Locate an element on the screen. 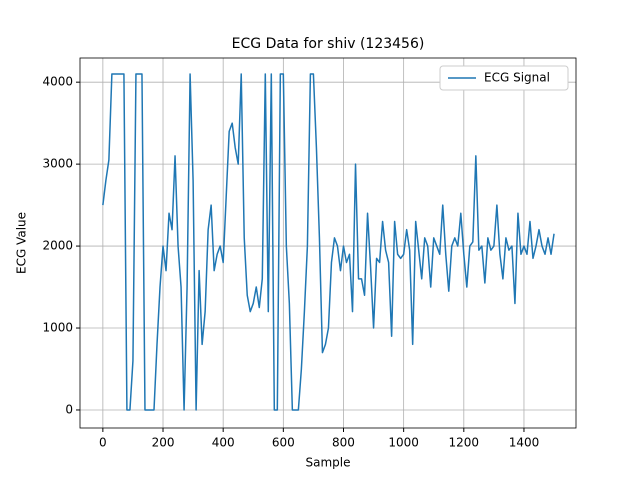 The image size is (640, 480). y-axis-label: ECG Value is located at coordinates (22, 243).